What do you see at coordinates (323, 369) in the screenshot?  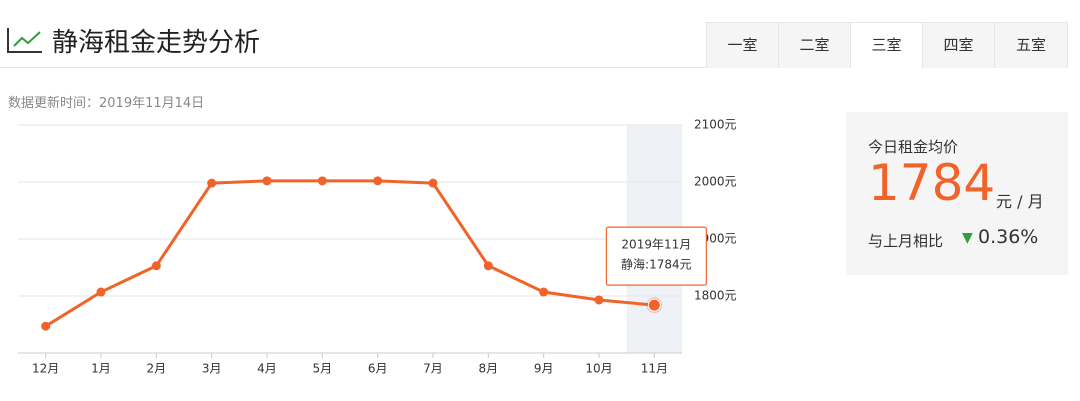 I see `x-tick-label: 5月` at bounding box center [323, 369].